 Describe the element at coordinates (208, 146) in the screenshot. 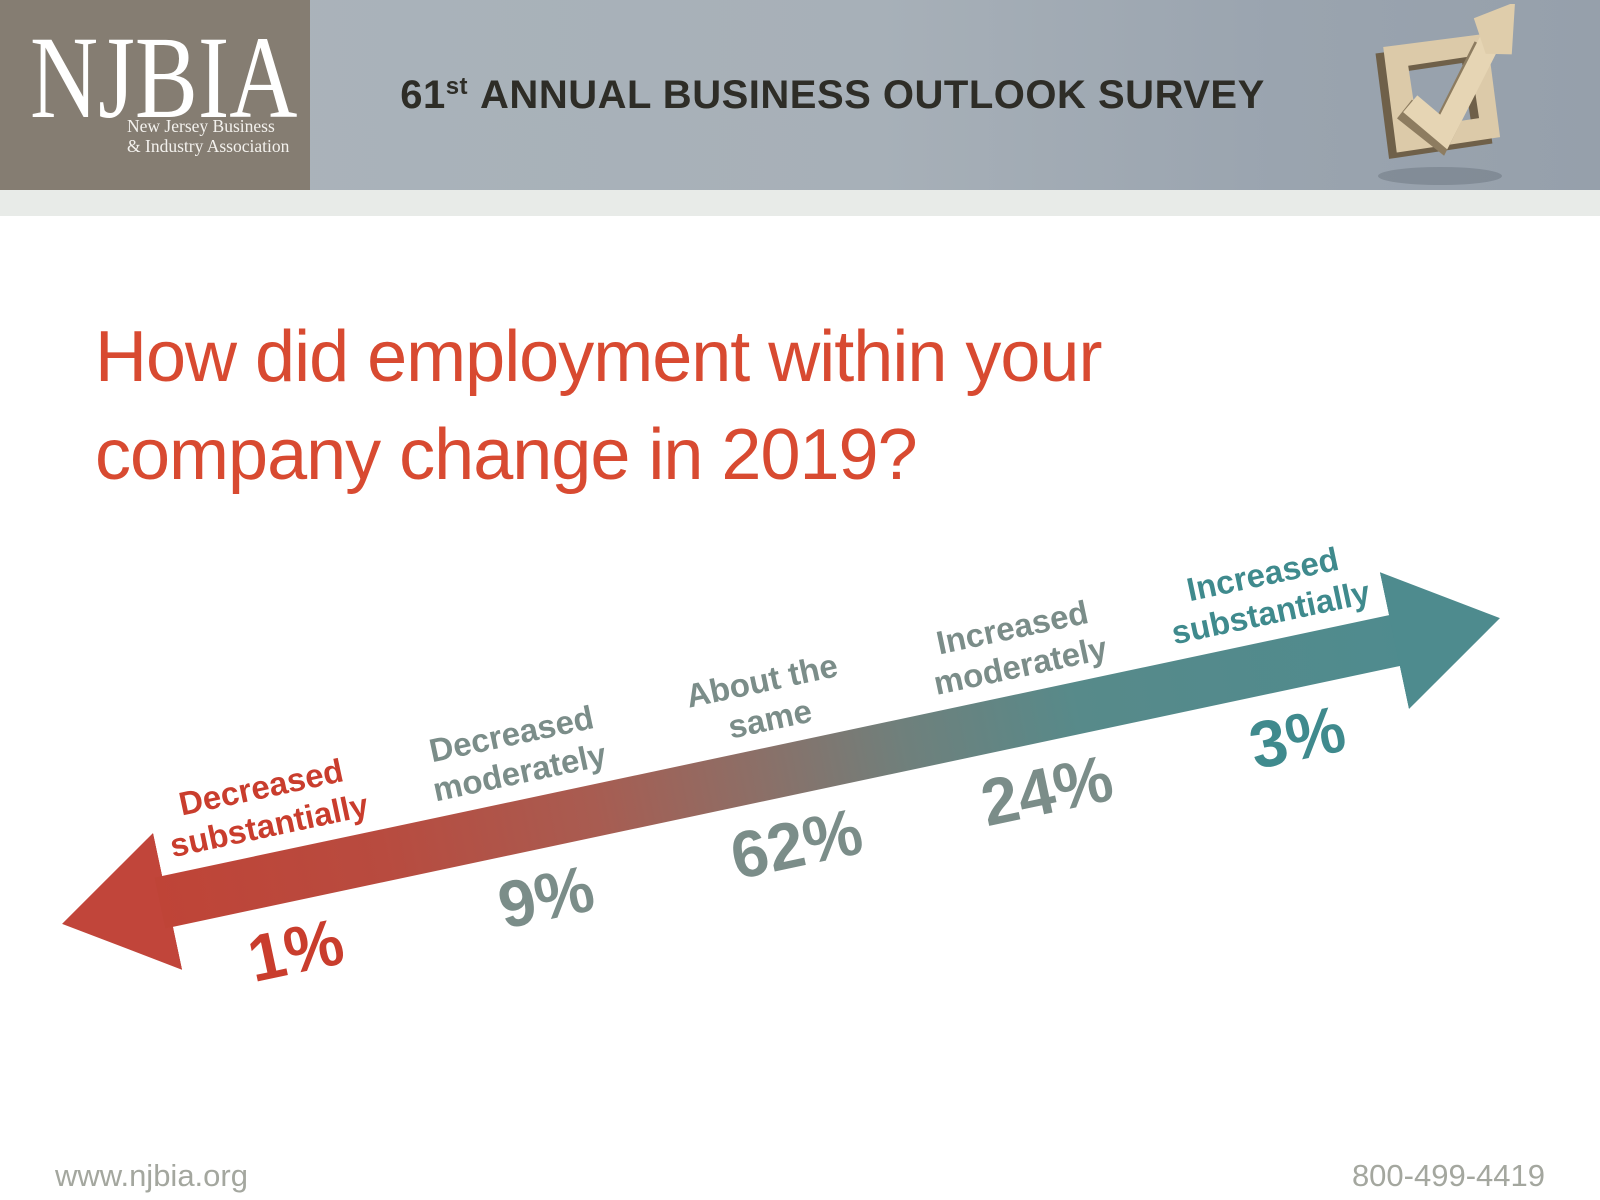

I see `njbia-logo-subtitle-line2: & Industry Association` at that location.